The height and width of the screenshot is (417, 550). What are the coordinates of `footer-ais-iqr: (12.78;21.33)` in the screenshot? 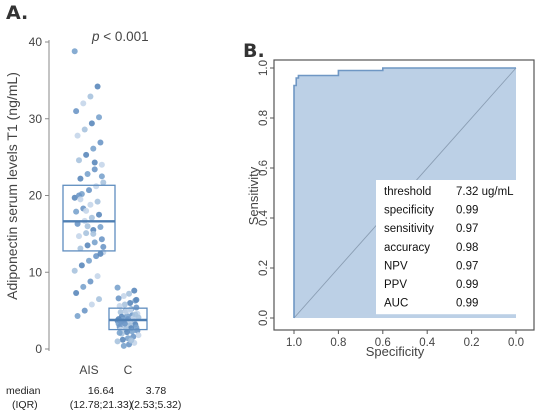 It's located at (101, 405).